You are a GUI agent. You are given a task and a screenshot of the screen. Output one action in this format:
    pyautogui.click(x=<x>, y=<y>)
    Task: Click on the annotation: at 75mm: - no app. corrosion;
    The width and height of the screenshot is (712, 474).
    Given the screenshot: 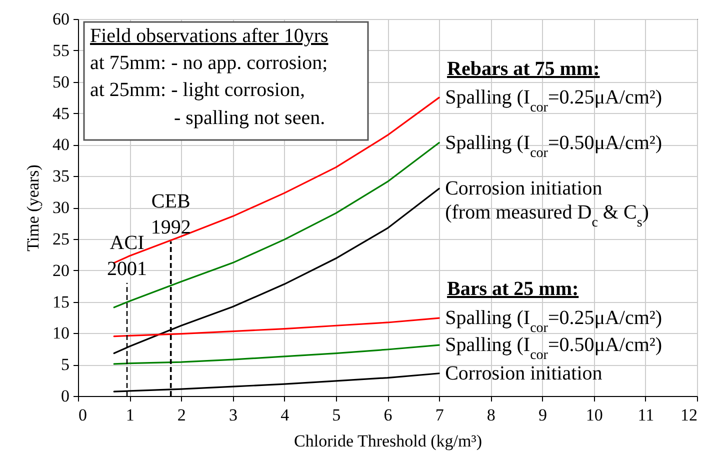 What is the action you would take?
    pyautogui.click(x=209, y=63)
    